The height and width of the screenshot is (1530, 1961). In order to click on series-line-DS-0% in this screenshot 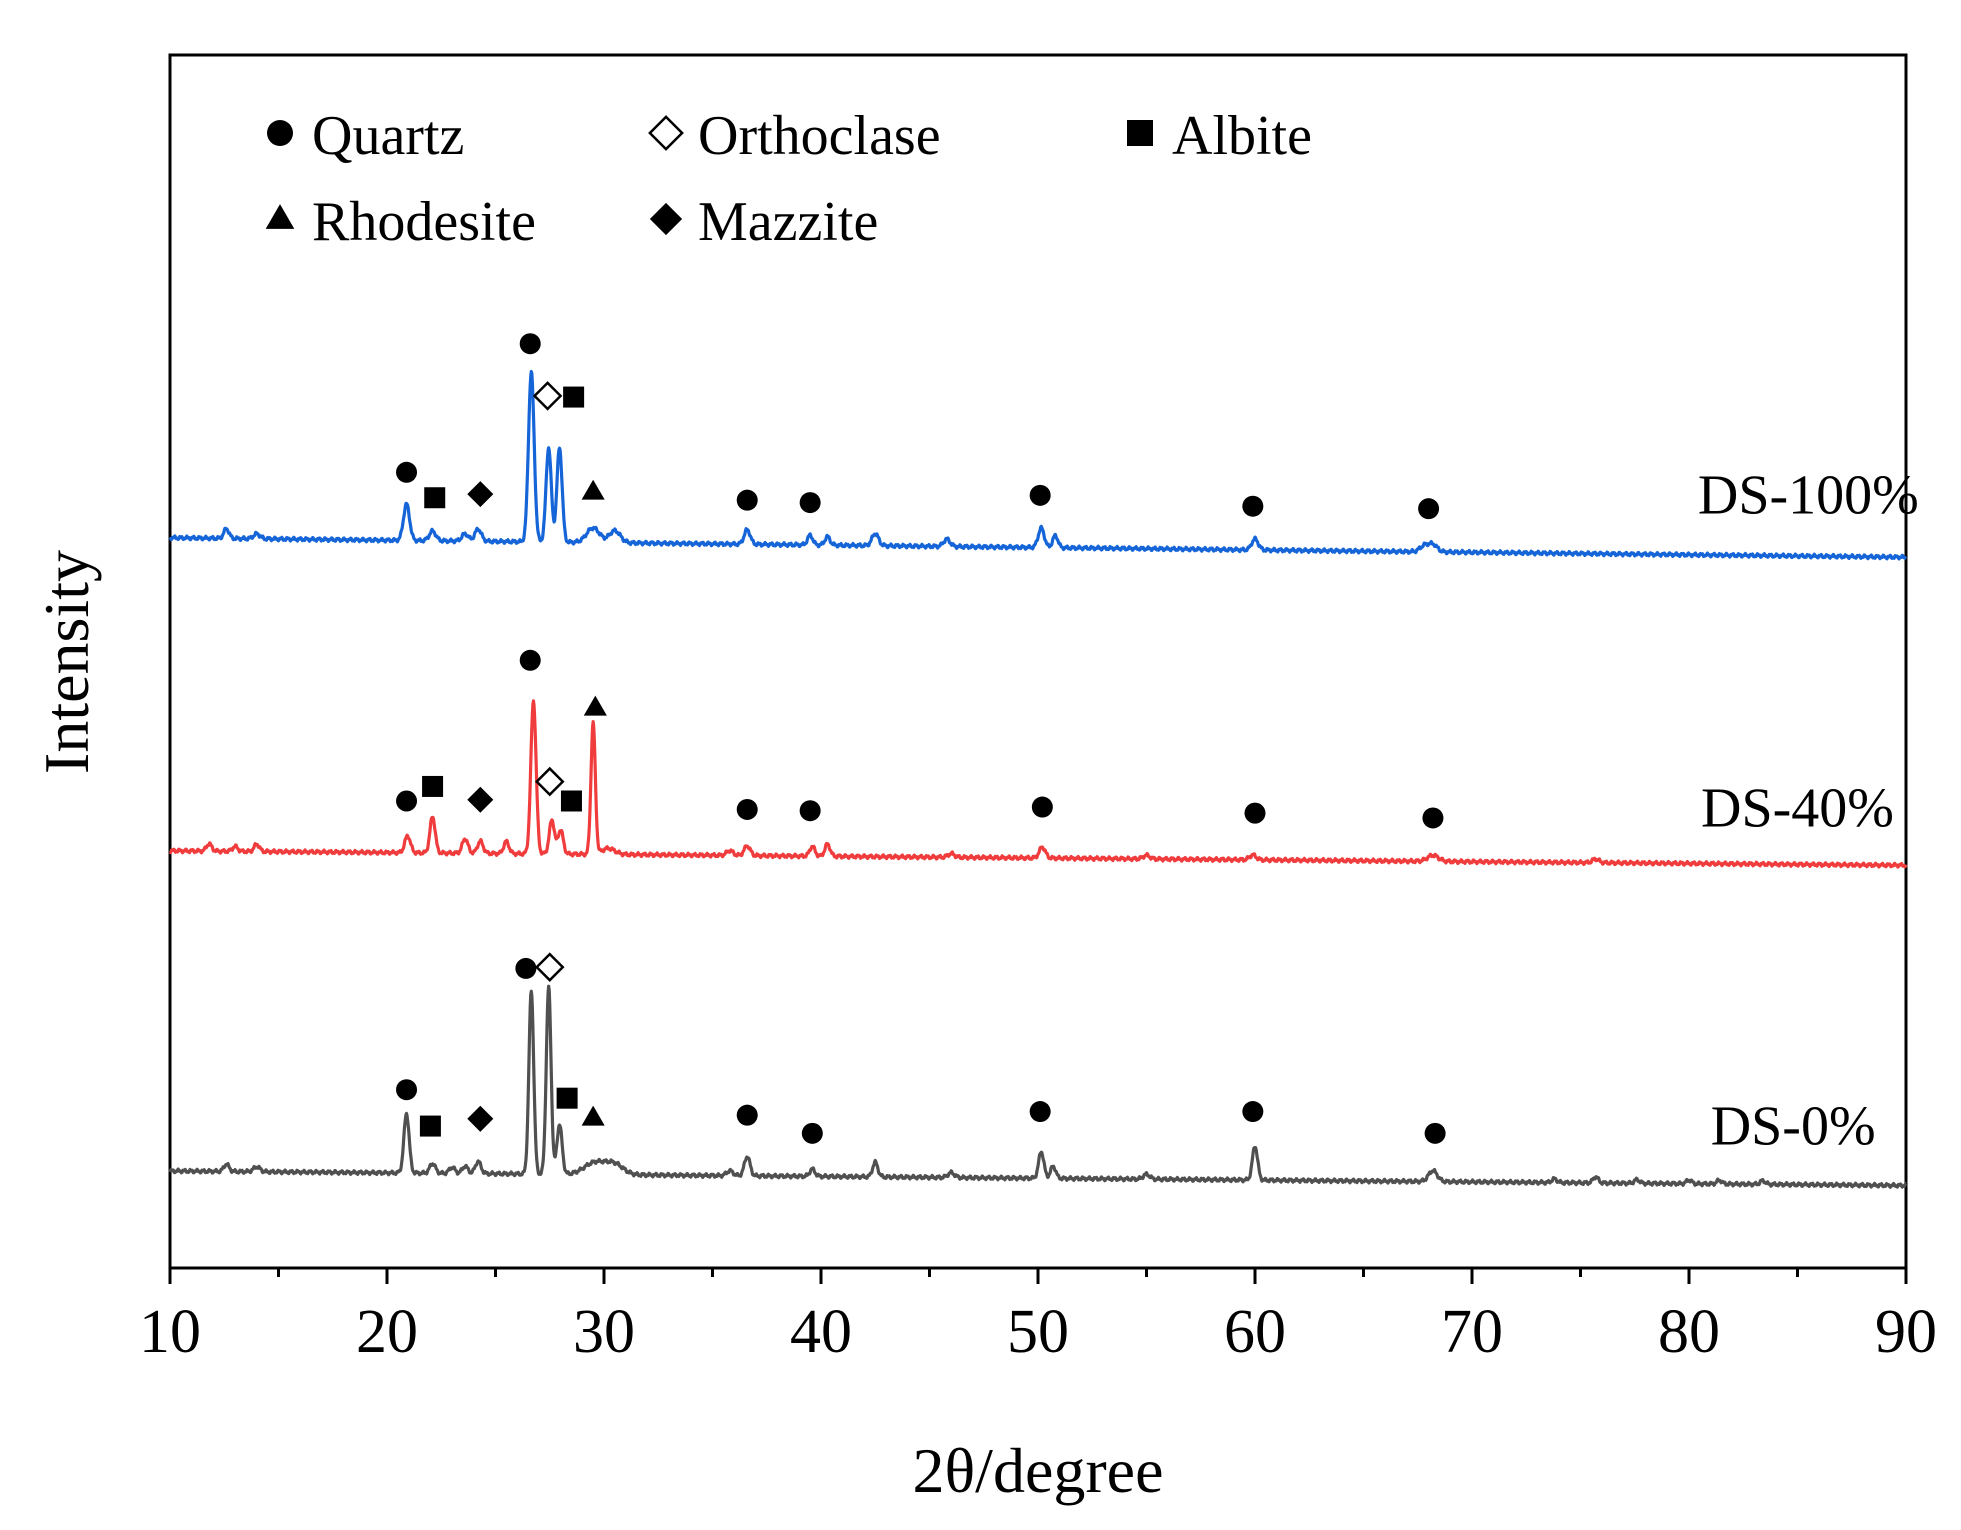, I will do `click(1038, 1086)`.